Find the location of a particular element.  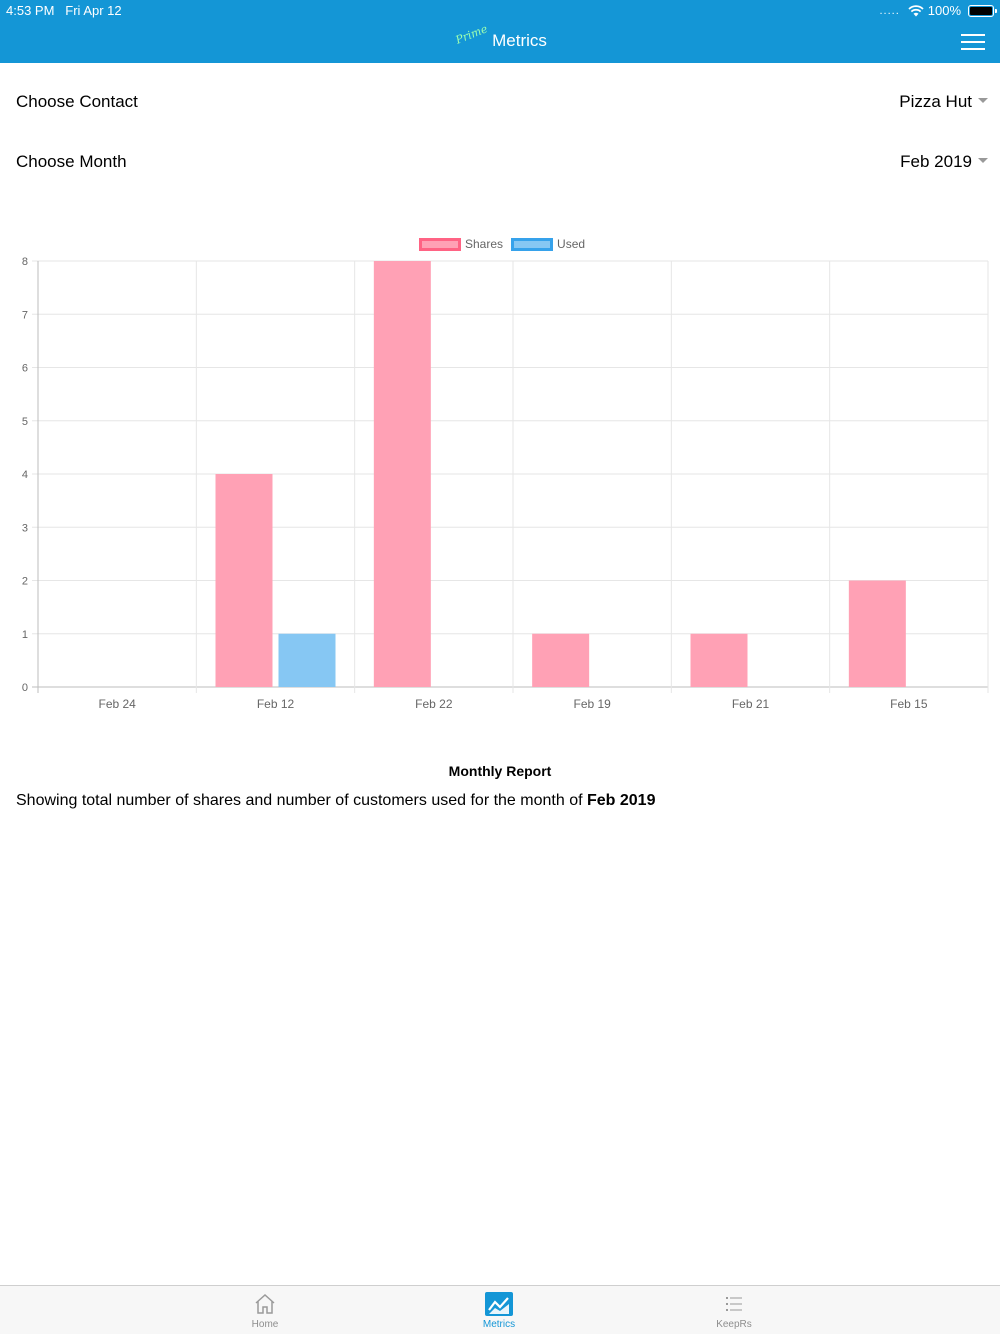

y-tick-label: 3 is located at coordinates (25, 528).